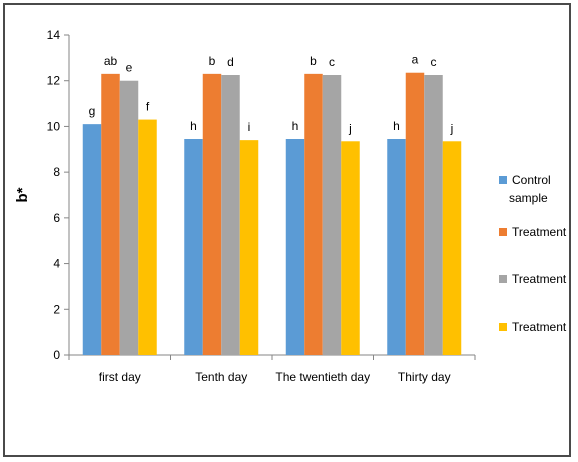 The width and height of the screenshot is (578, 462). I want to click on bar-significance-label: g, so click(92, 111).